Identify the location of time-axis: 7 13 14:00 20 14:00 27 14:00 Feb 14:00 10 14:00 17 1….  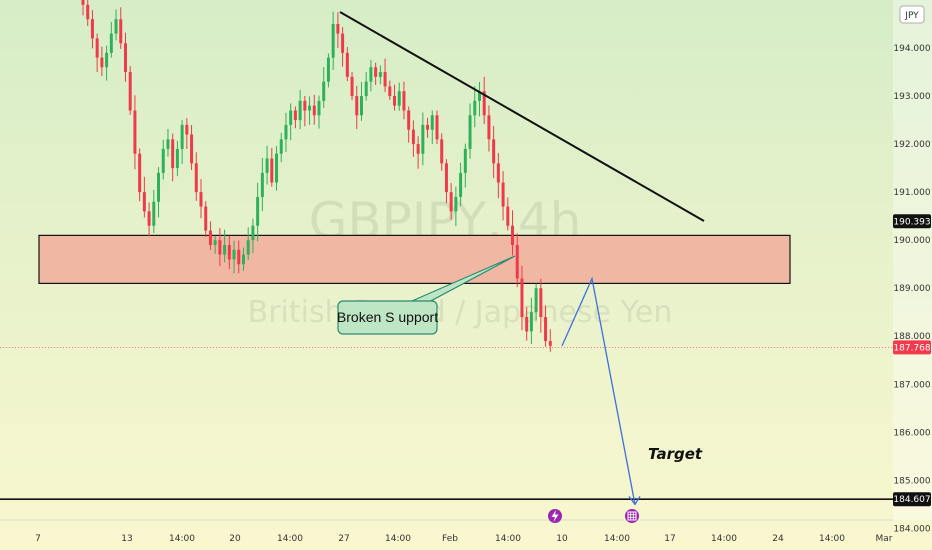
(446, 526).